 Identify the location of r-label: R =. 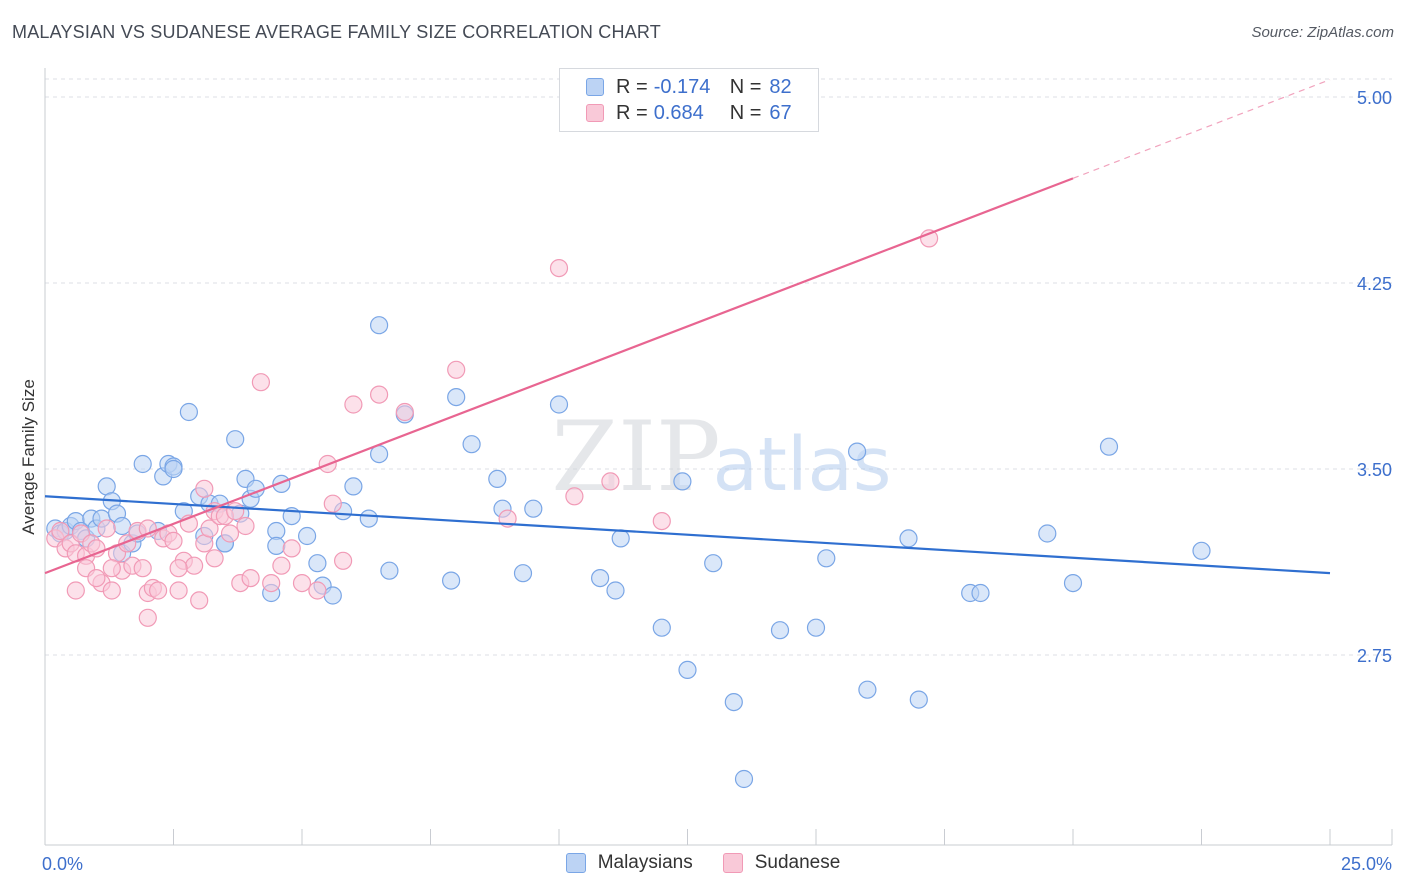
(632, 112).